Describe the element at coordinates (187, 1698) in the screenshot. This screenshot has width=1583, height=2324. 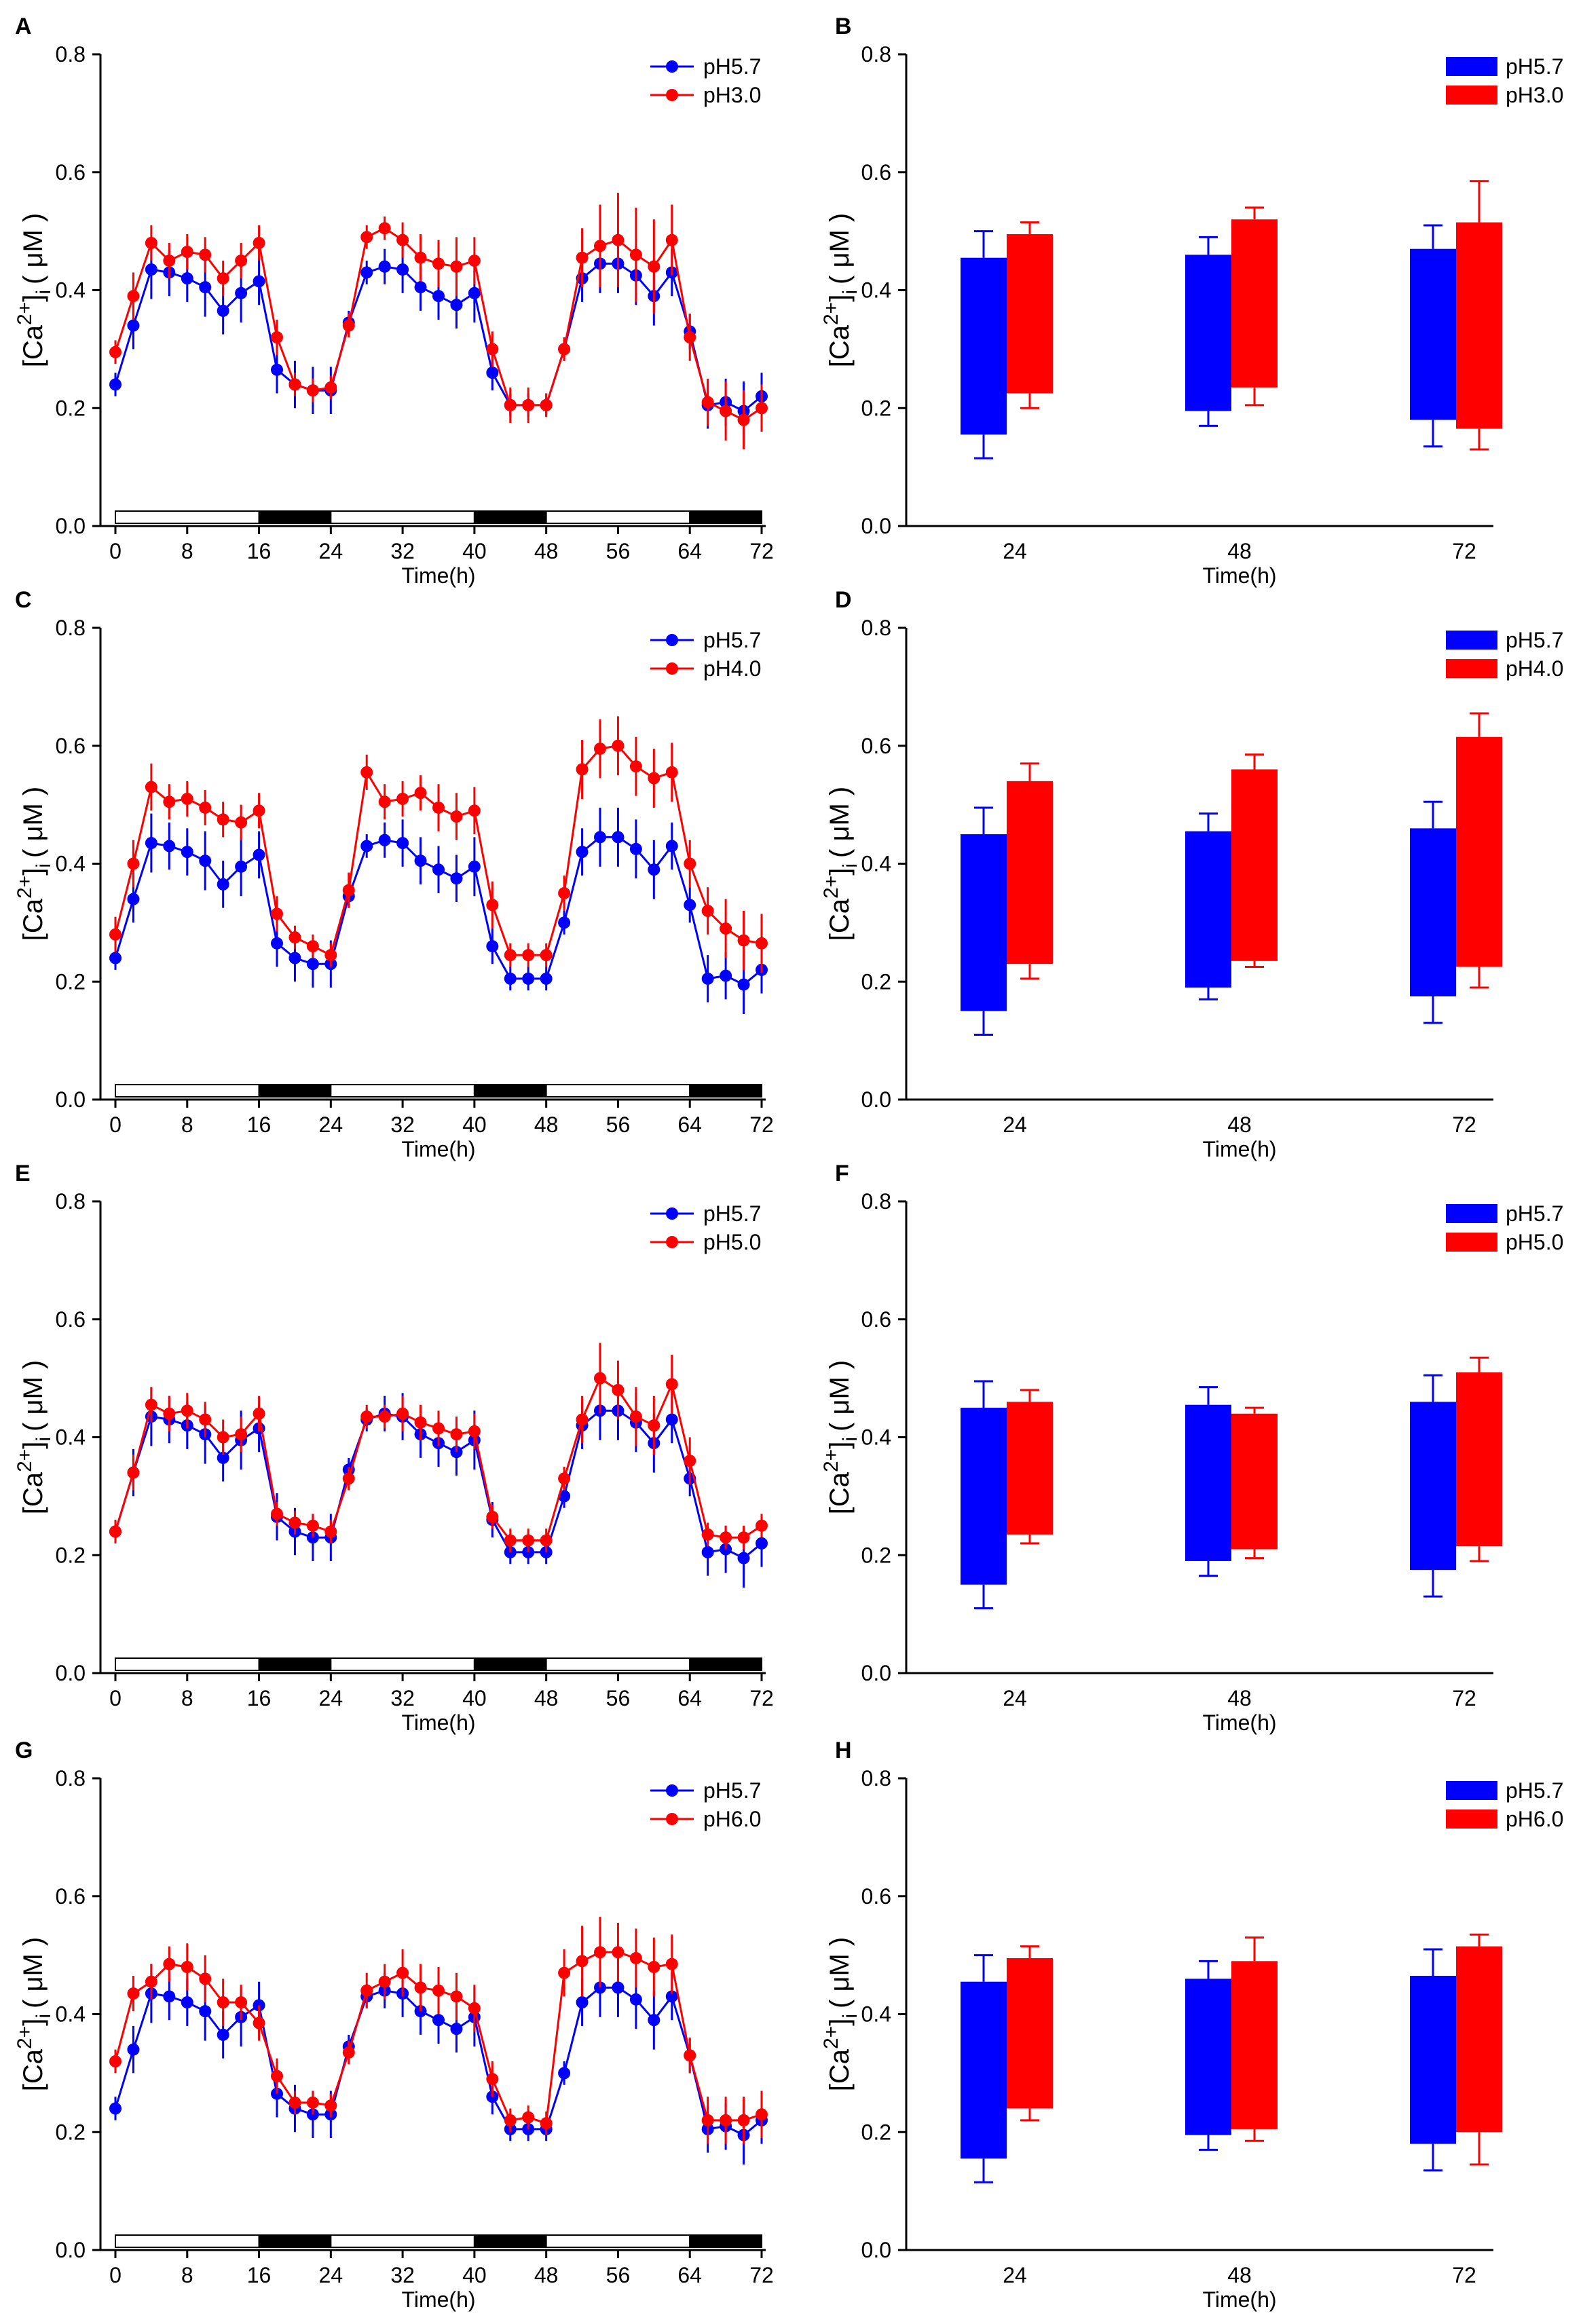
I see `x-tick-label: 8` at that location.